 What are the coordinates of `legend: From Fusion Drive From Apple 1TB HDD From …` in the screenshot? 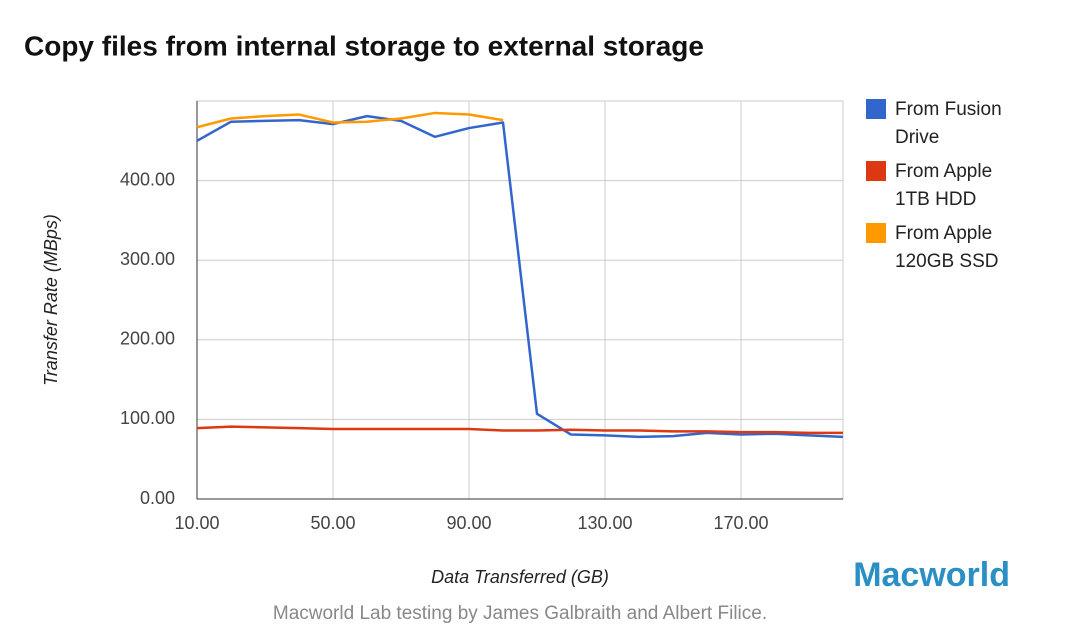 It's located at (946, 189).